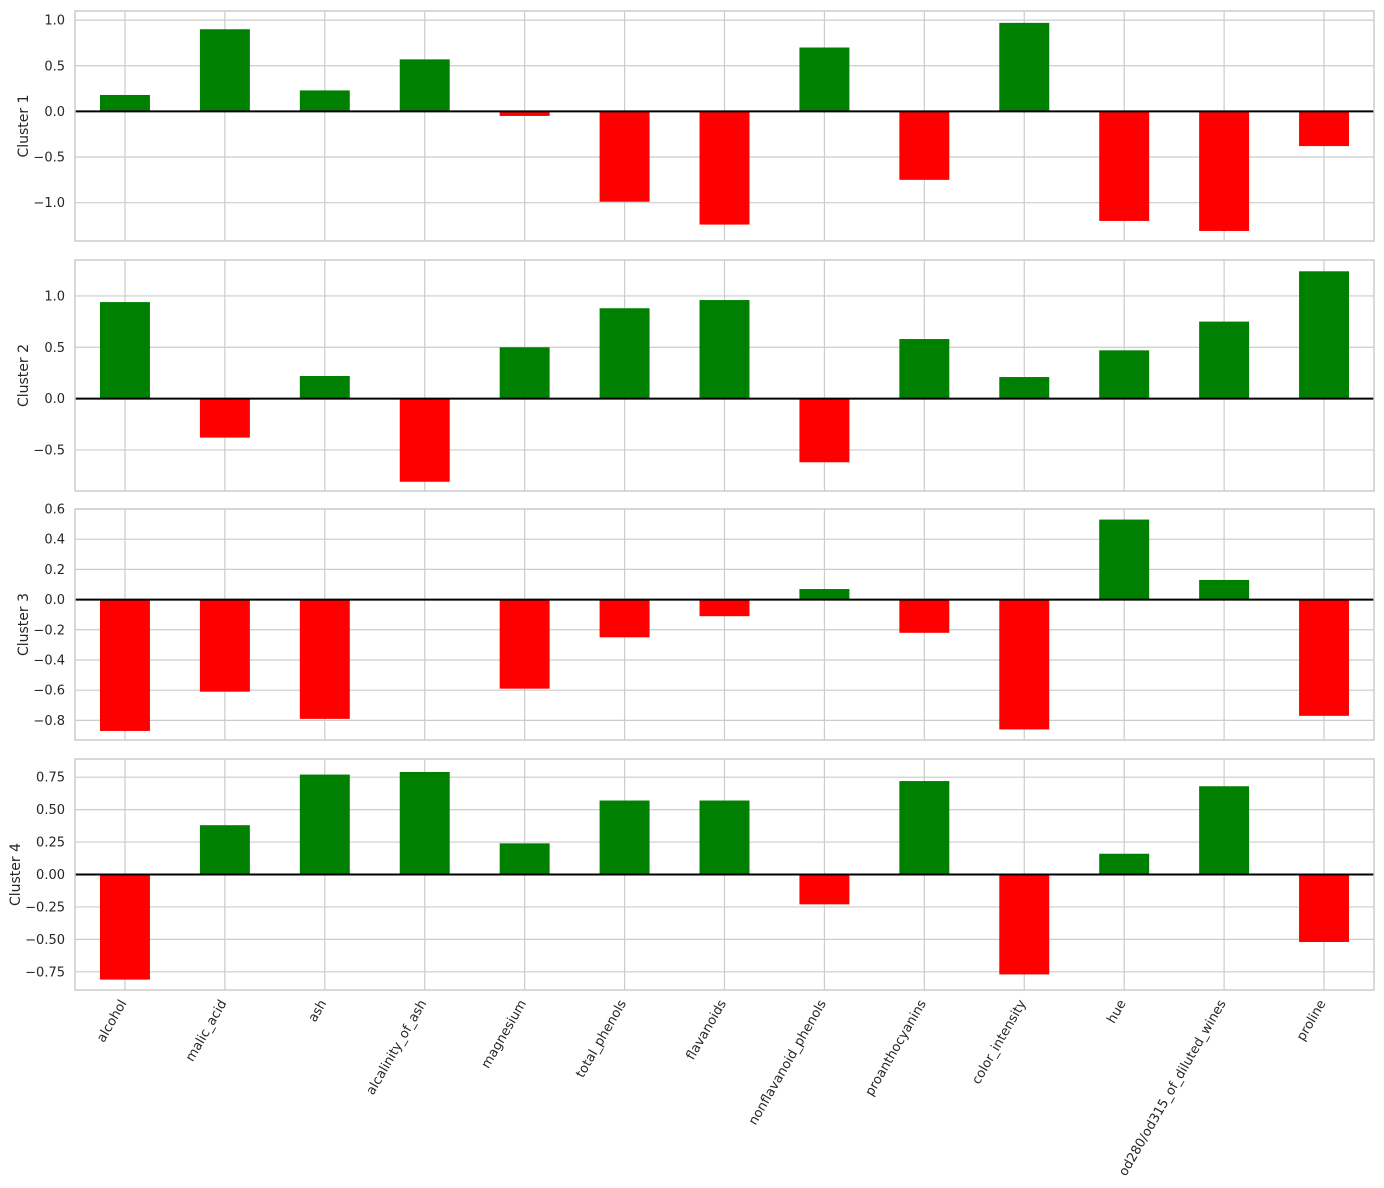 The width and height of the screenshot is (1384, 1188). I want to click on y-tick-label: −0.25, so click(45, 907).